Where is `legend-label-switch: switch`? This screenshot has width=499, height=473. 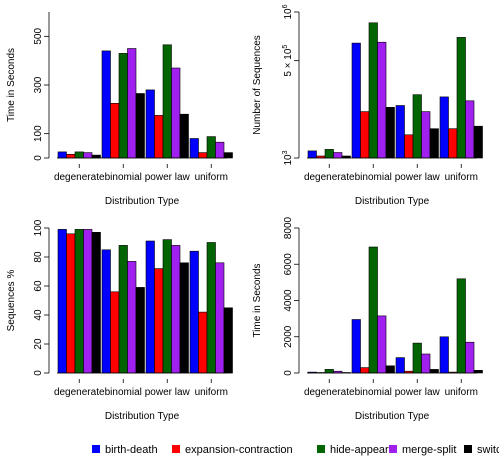
legend-label-switch: switch is located at coordinates (488, 450).